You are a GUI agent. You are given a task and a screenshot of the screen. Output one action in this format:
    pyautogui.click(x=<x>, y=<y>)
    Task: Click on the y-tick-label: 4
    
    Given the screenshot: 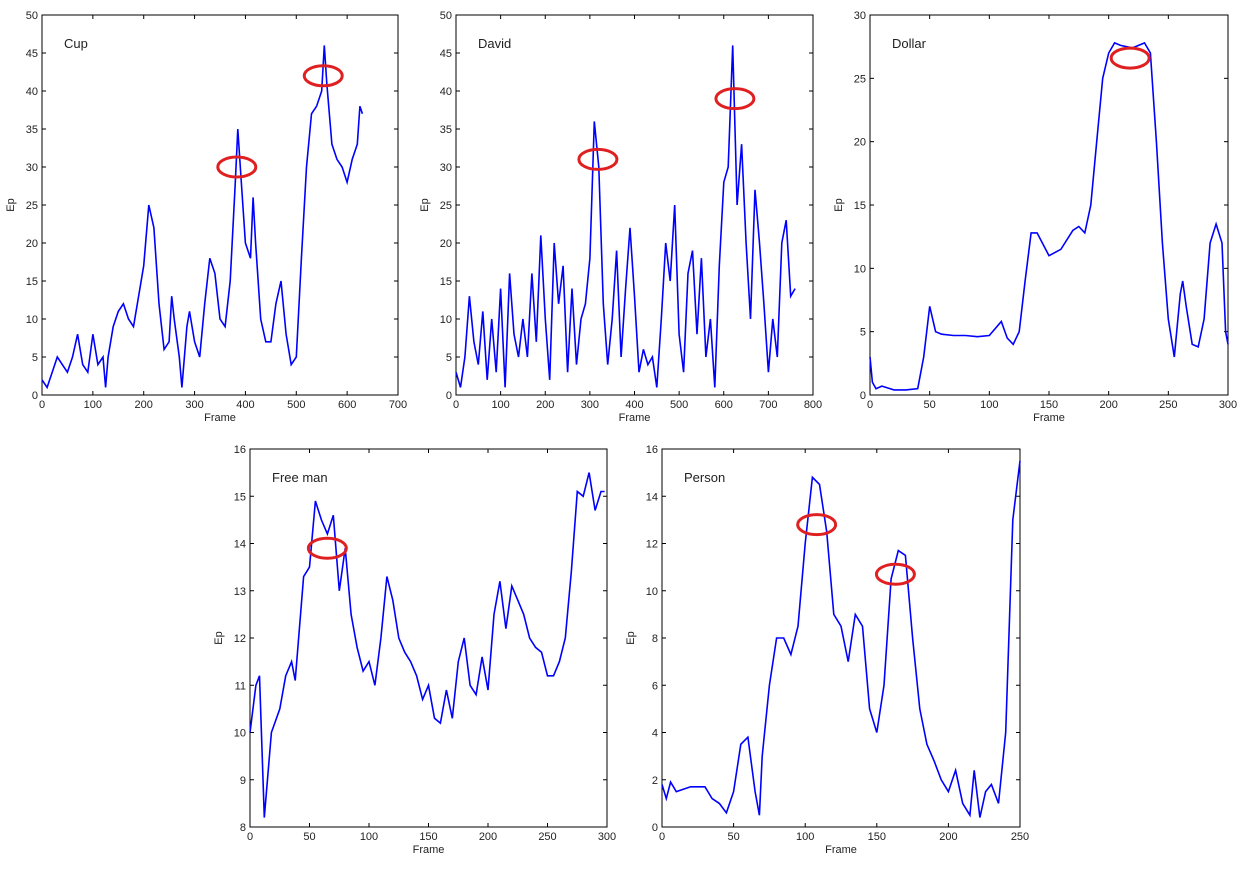 What is the action you would take?
    pyautogui.click(x=655, y=734)
    